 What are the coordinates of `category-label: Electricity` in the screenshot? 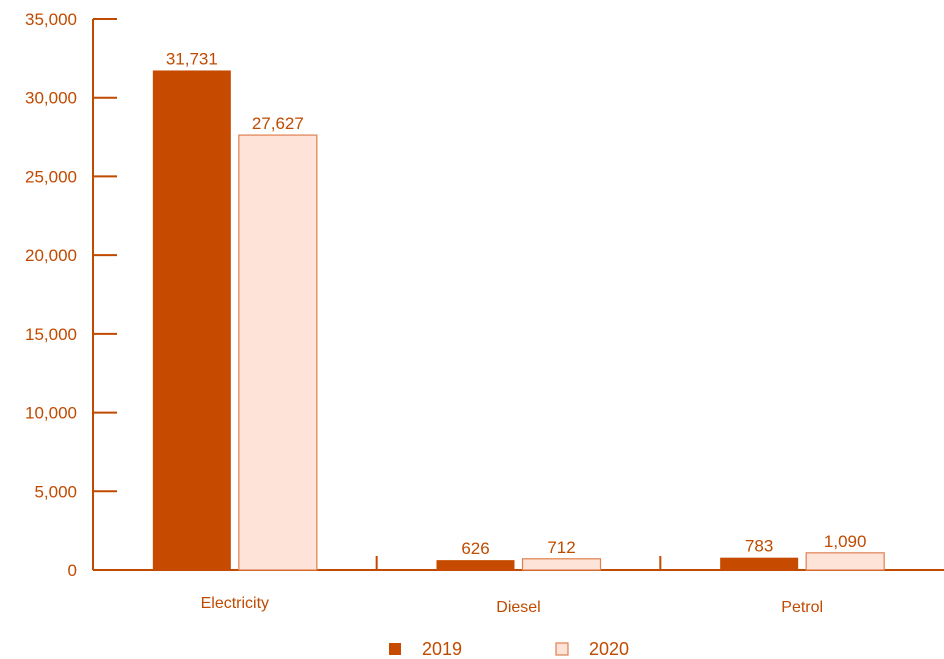 It's located at (235, 603).